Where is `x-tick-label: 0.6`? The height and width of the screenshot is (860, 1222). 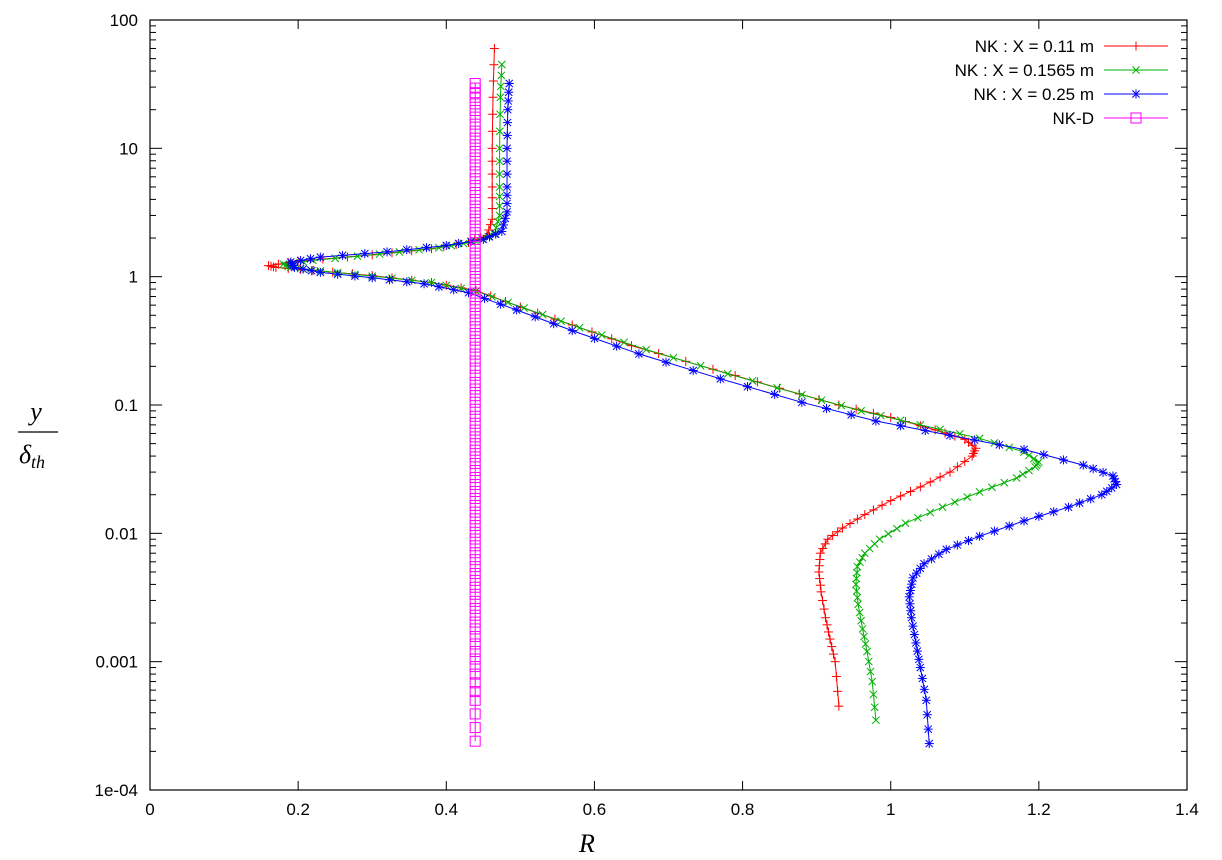
x-tick-label: 0.6 is located at coordinates (595, 809).